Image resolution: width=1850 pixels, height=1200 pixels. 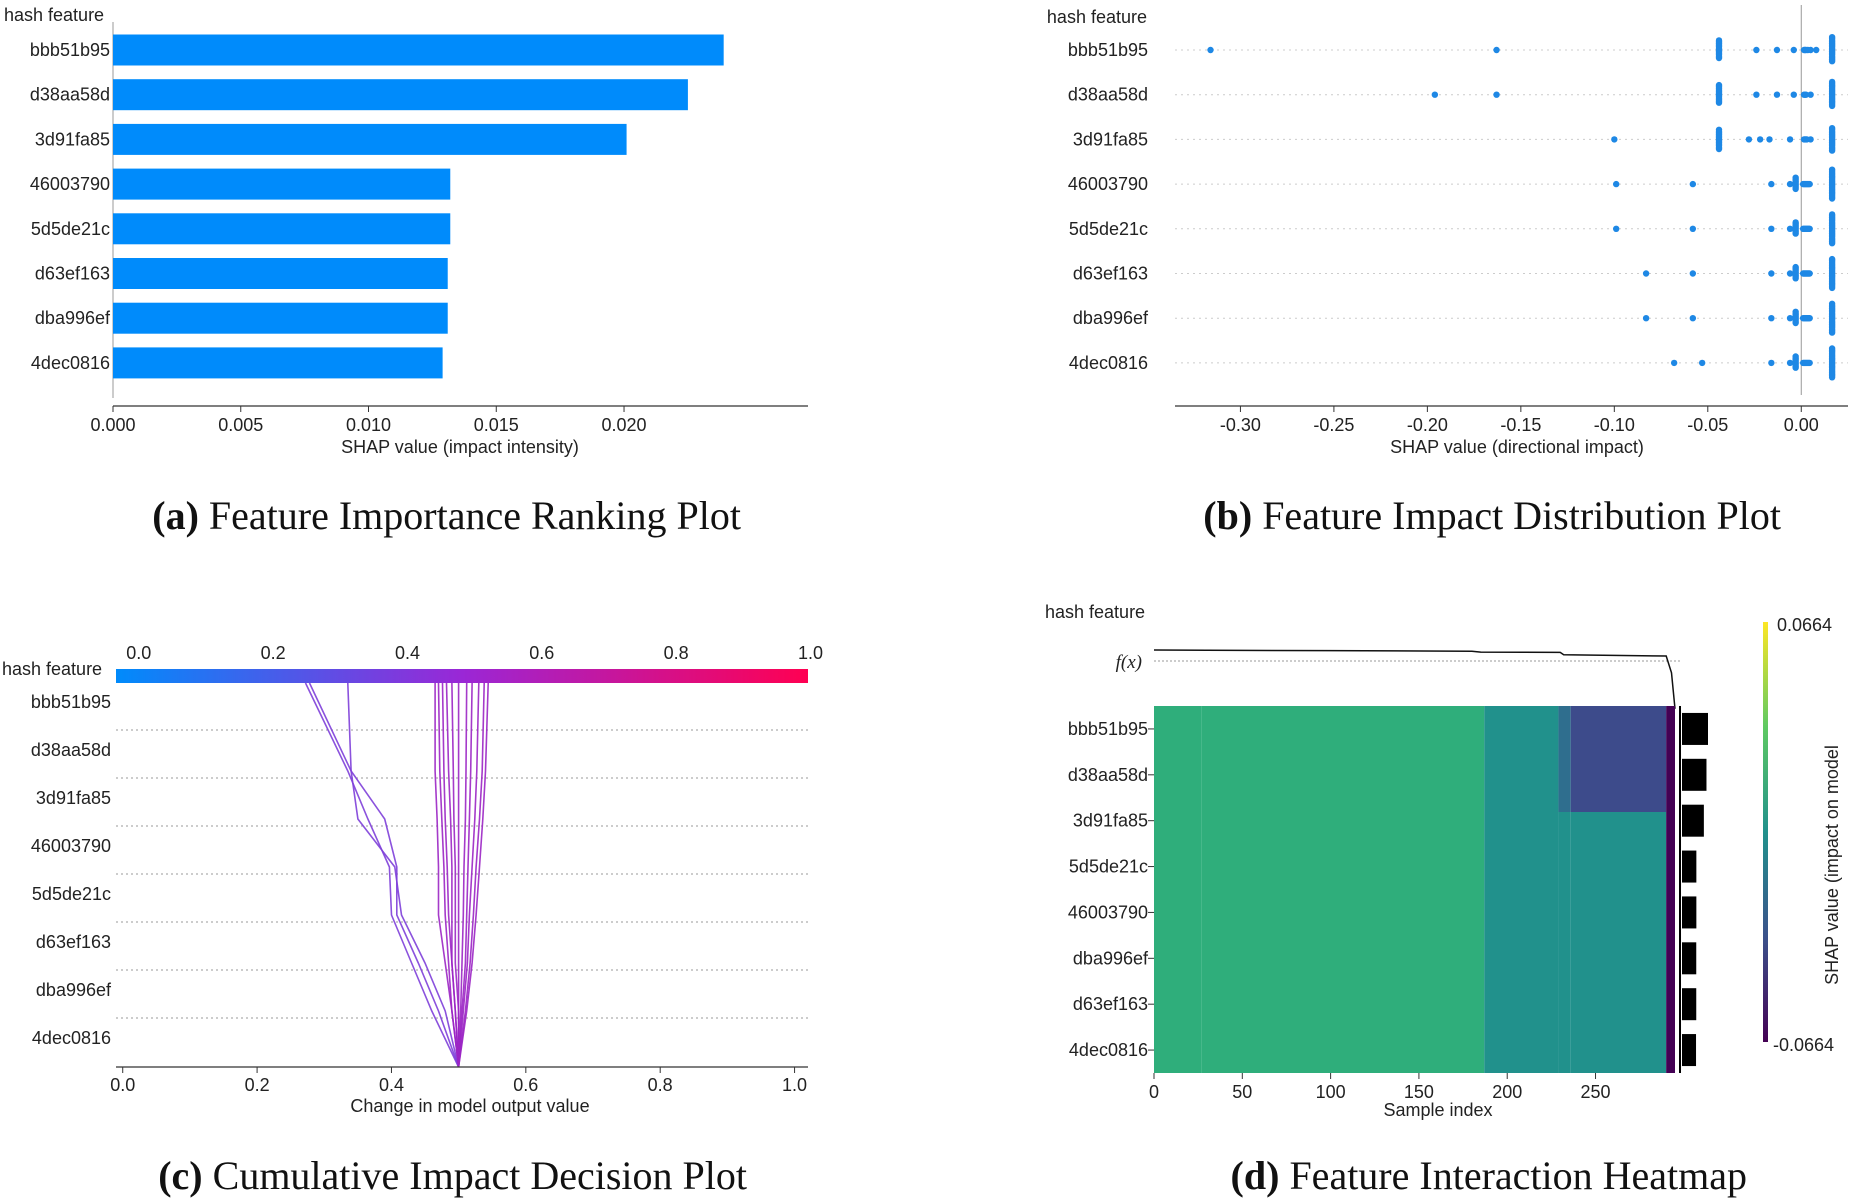 I want to click on x-tick-label-200: 200, so click(x=1507, y=1092).